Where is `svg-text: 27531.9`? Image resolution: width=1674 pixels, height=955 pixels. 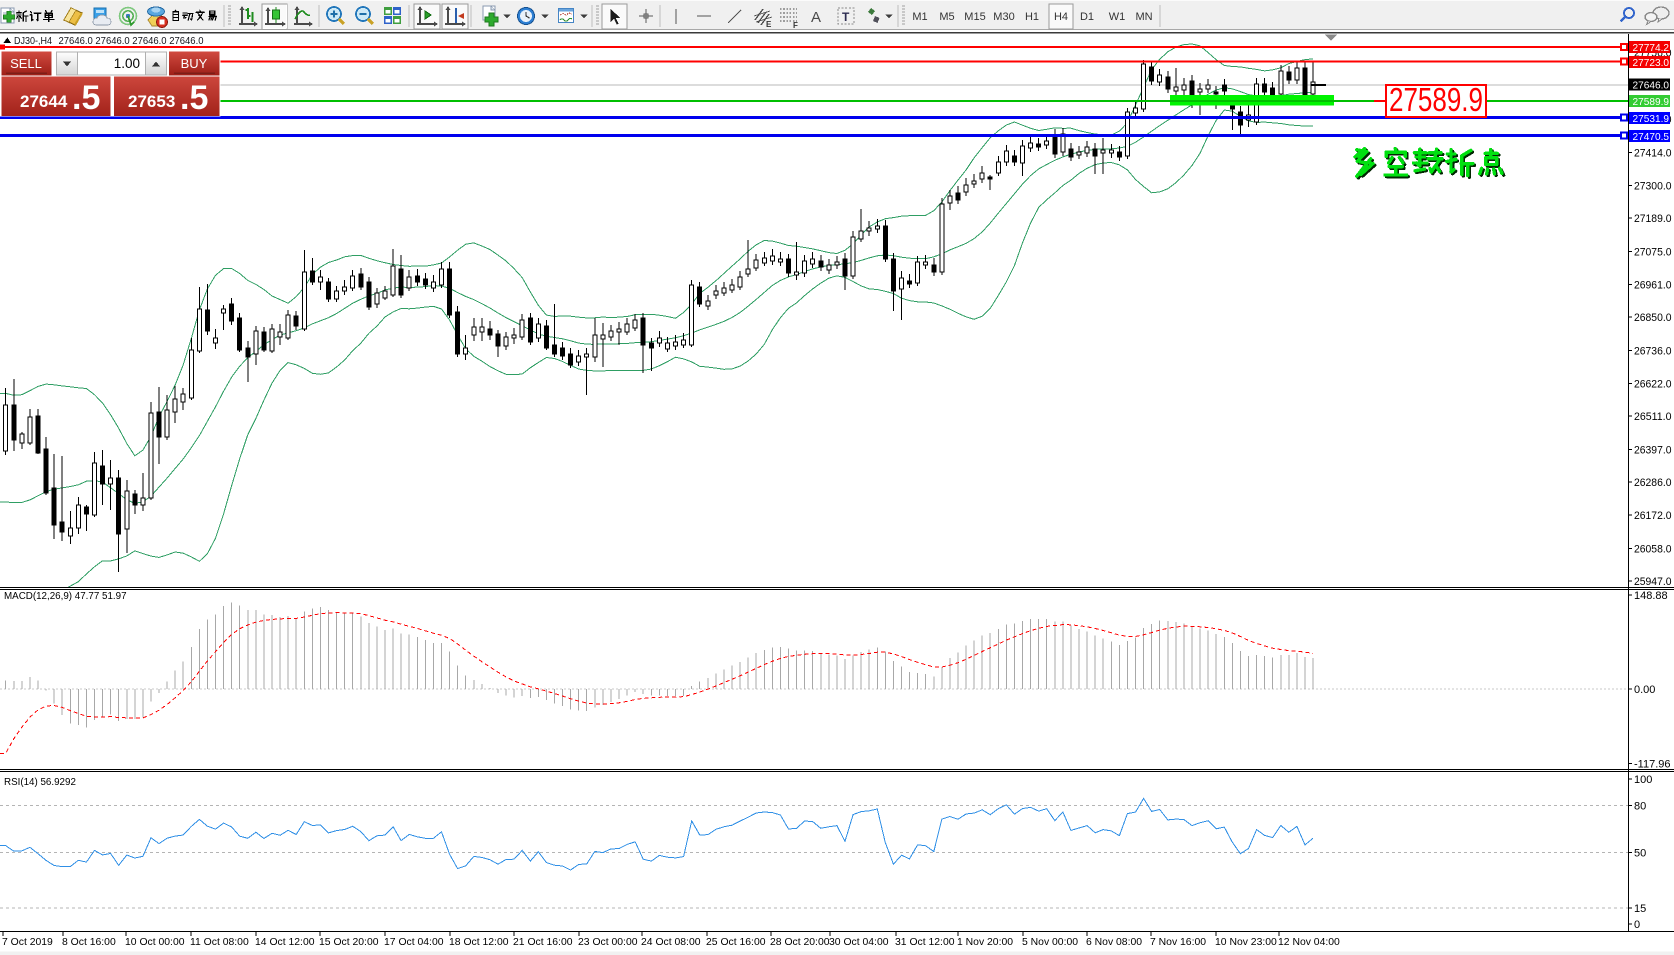
svg-text: 27531.9 is located at coordinates (1651, 119).